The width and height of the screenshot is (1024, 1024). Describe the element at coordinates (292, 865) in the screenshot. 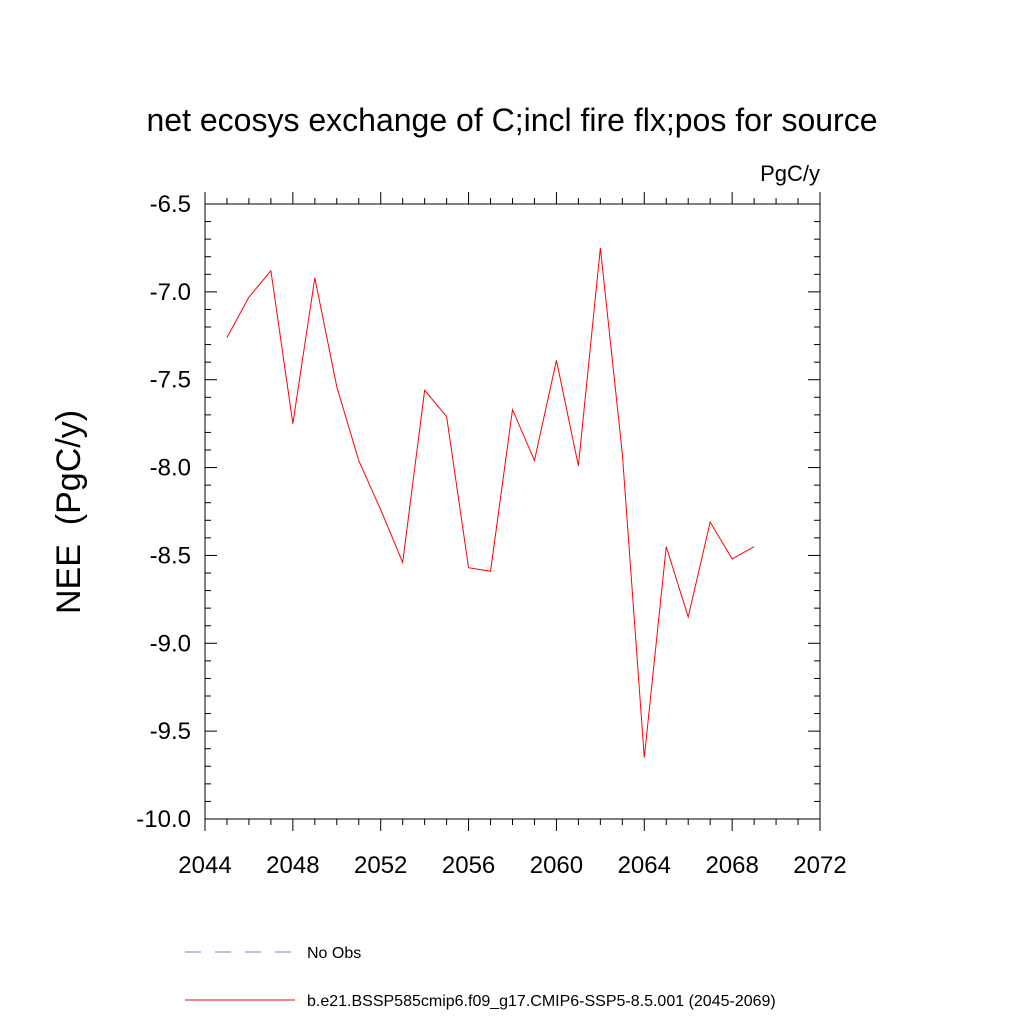

I see `x-tick-label: 2048` at that location.